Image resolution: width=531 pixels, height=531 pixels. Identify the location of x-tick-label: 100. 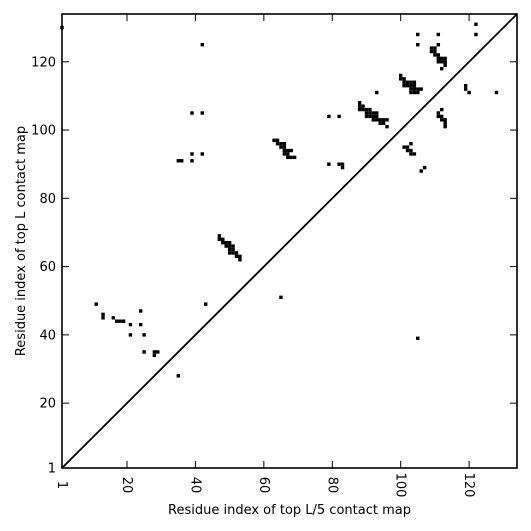
(400, 485).